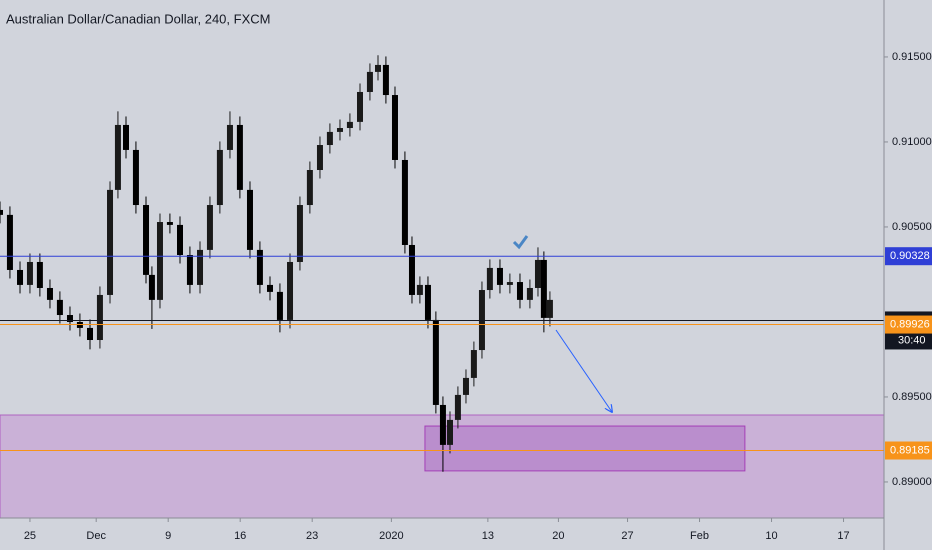 This screenshot has width=932, height=550. What do you see at coordinates (488, 536) in the screenshot?
I see `x-tick-label: 13` at bounding box center [488, 536].